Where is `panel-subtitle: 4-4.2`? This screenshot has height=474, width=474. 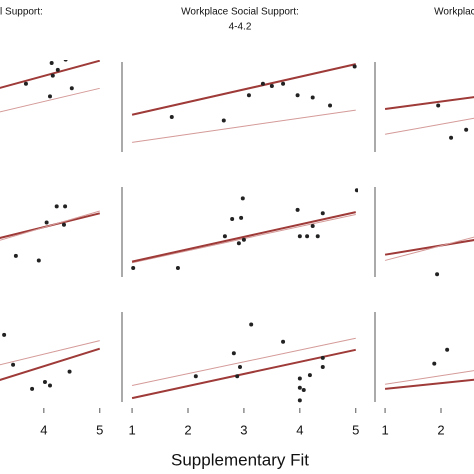
panel-subtitle: 4-4.2 is located at coordinates (240, 27).